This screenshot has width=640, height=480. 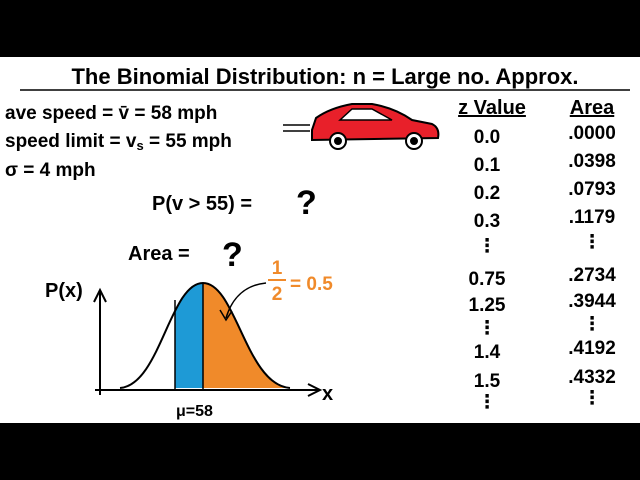 I want to click on table-cell: 0.1, so click(x=487, y=165).